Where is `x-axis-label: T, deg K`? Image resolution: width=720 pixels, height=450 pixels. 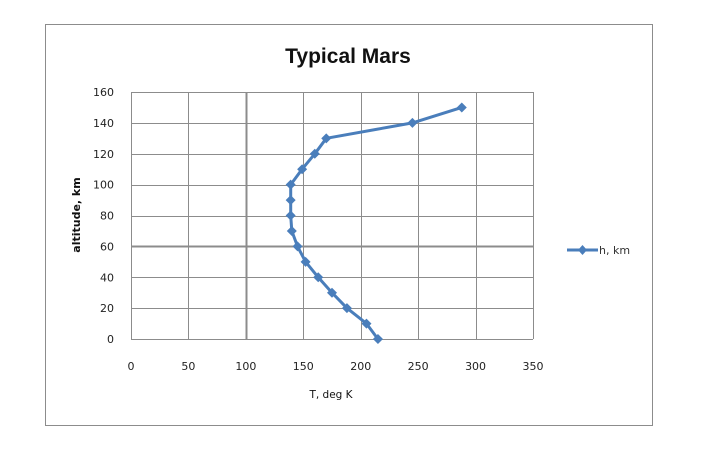
x-axis-label: T, deg K is located at coordinates (330, 395).